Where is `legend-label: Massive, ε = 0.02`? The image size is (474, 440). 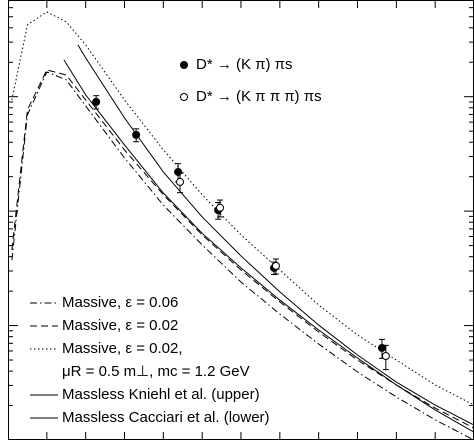 legend-label: Massive, ε = 0.02 is located at coordinates (120, 325).